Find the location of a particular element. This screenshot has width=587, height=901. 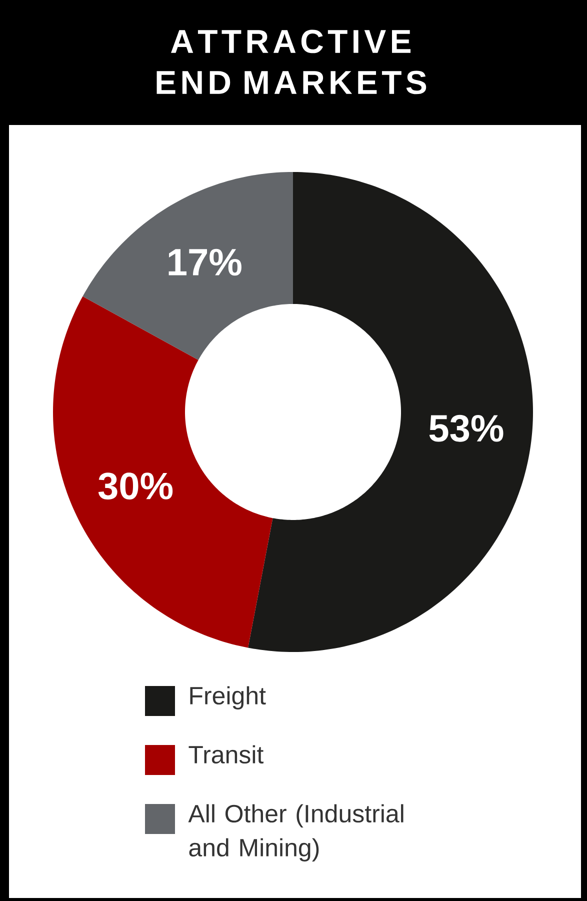

chart-title: ATTRACTIVE END MARKETS is located at coordinates (291, 62).